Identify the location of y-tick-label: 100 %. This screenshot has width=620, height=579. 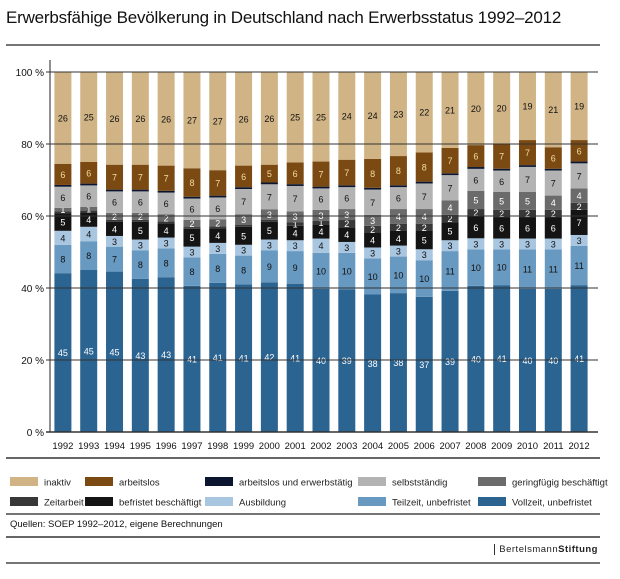
(30, 73).